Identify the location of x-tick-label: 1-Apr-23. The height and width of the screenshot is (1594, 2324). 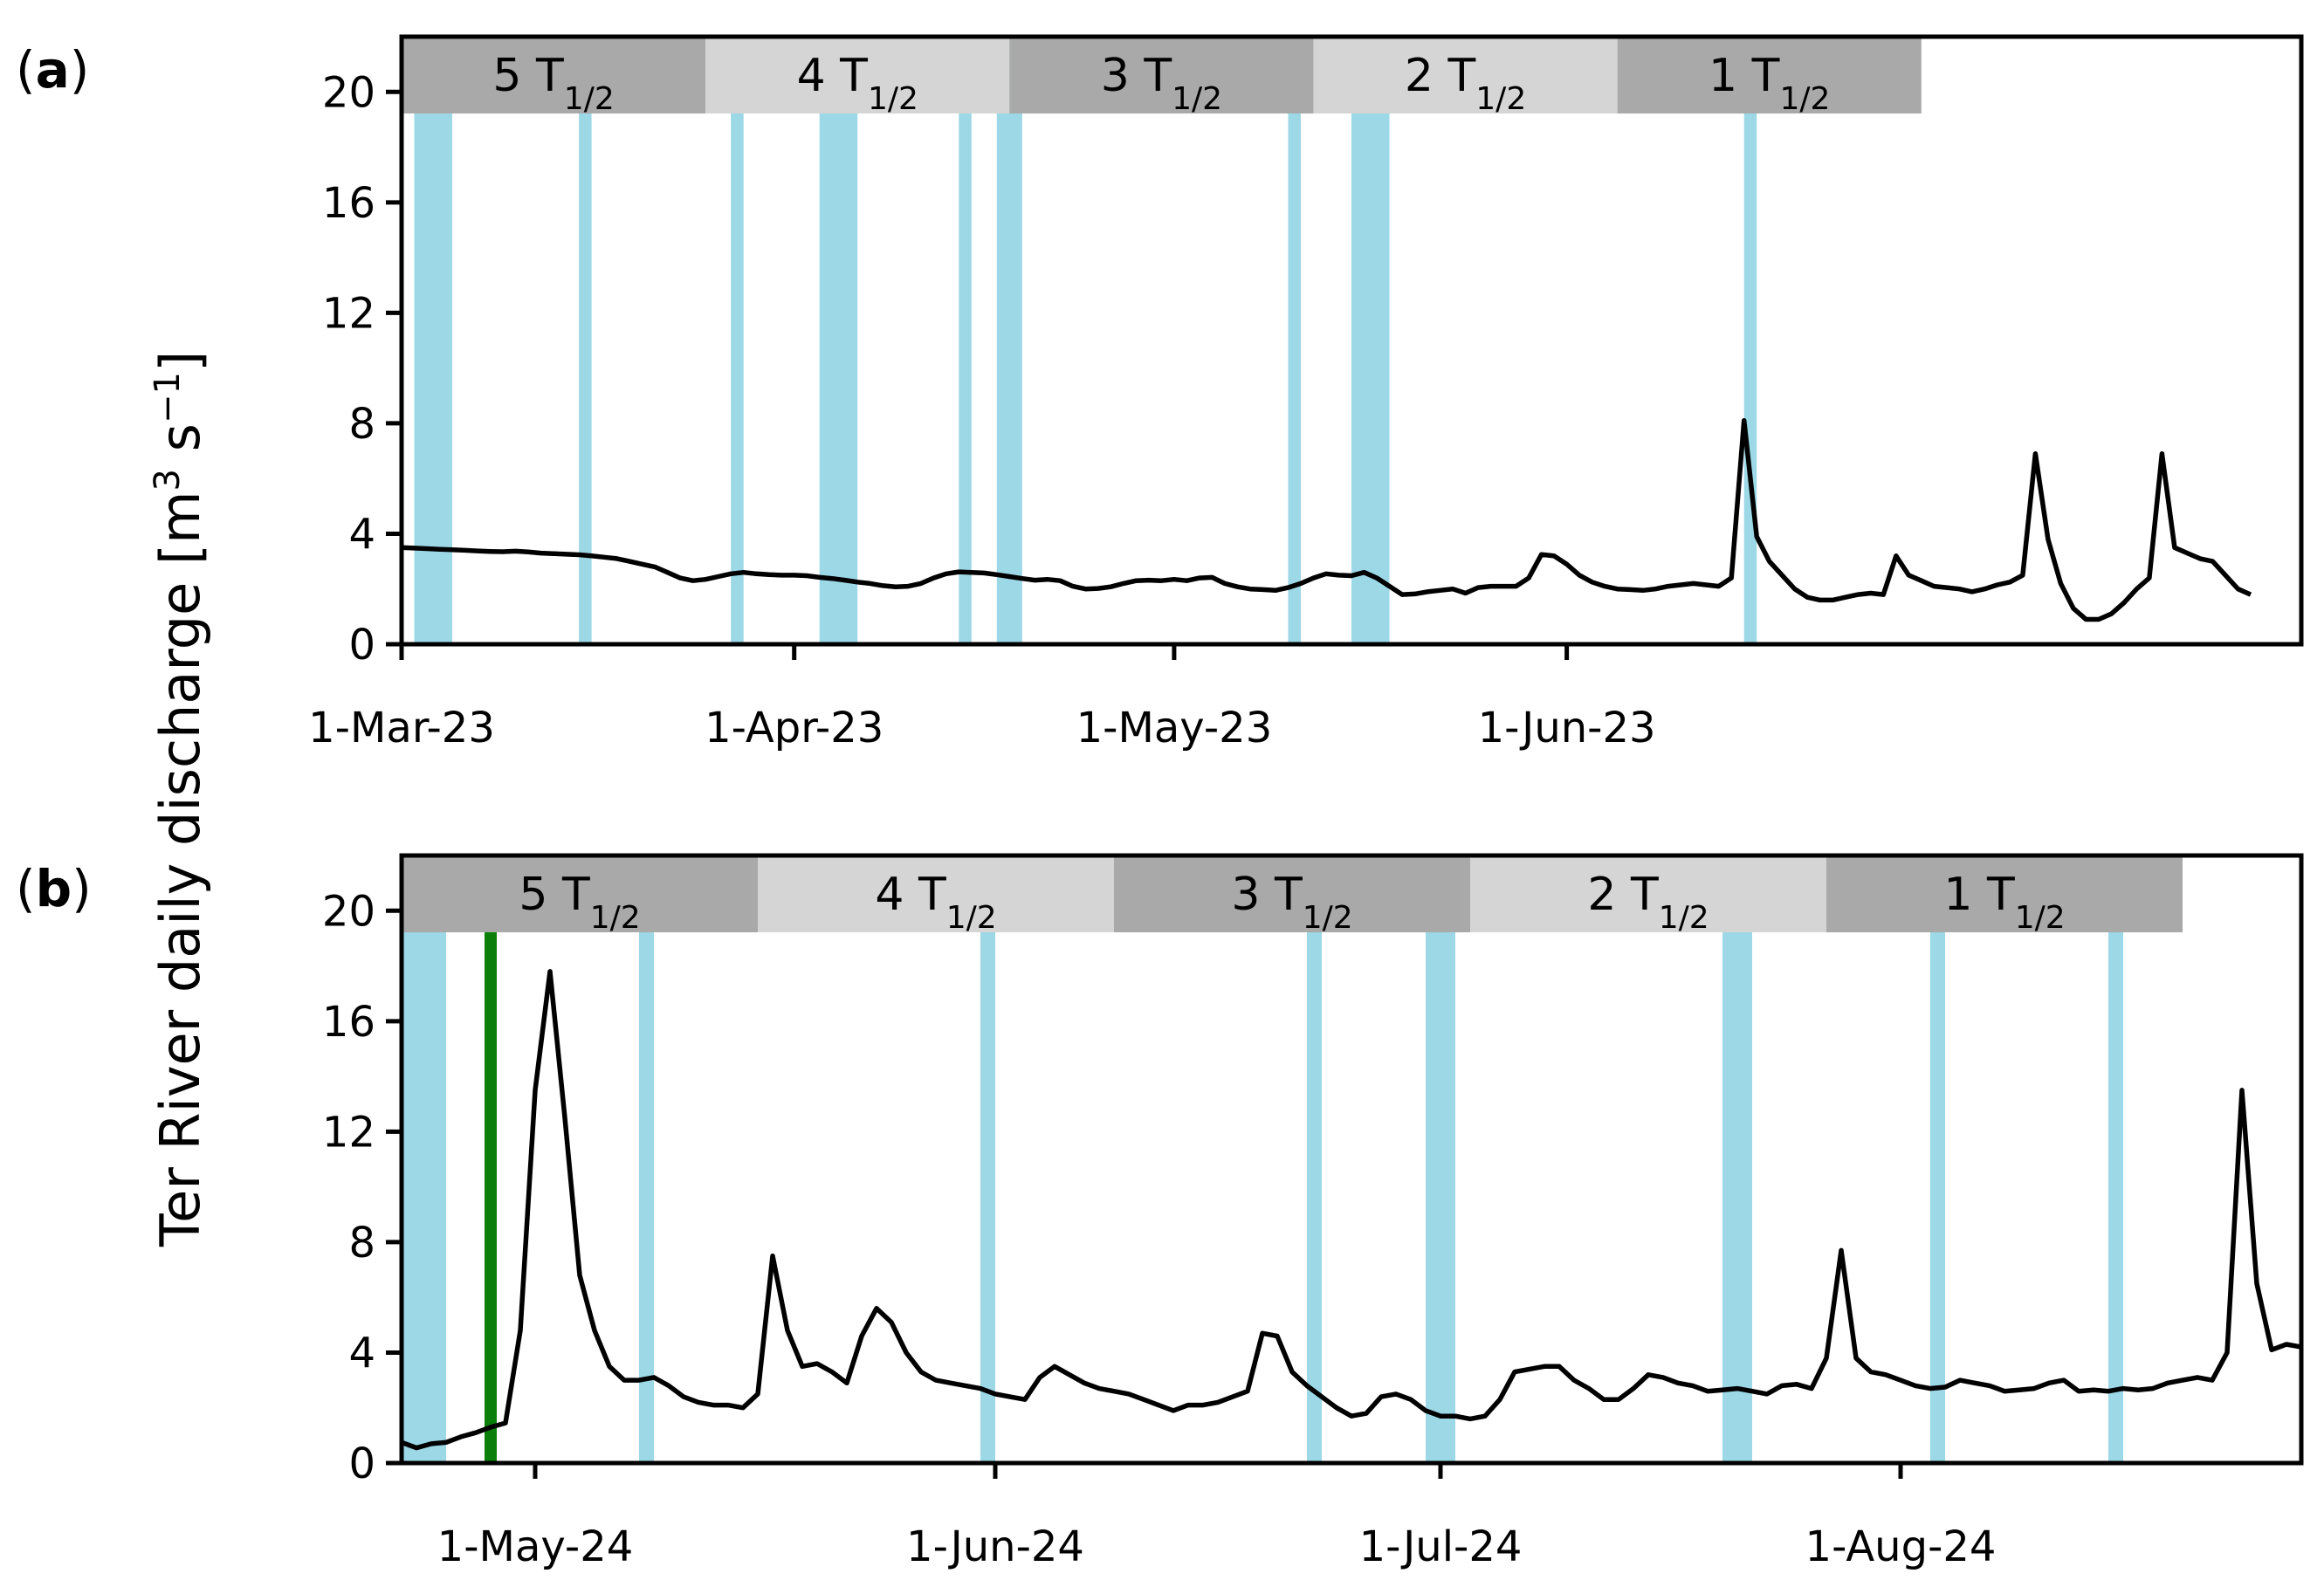
(794, 728).